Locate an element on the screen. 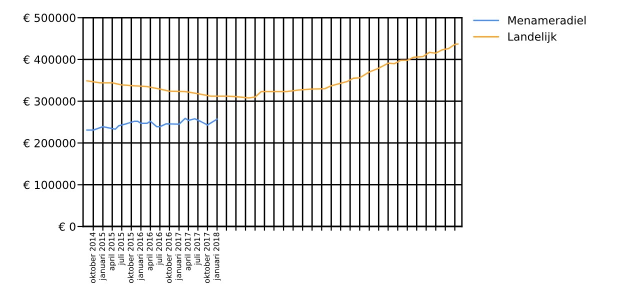 This screenshot has width=620, height=300. y-tick-label: € 0 is located at coordinates (67, 226).